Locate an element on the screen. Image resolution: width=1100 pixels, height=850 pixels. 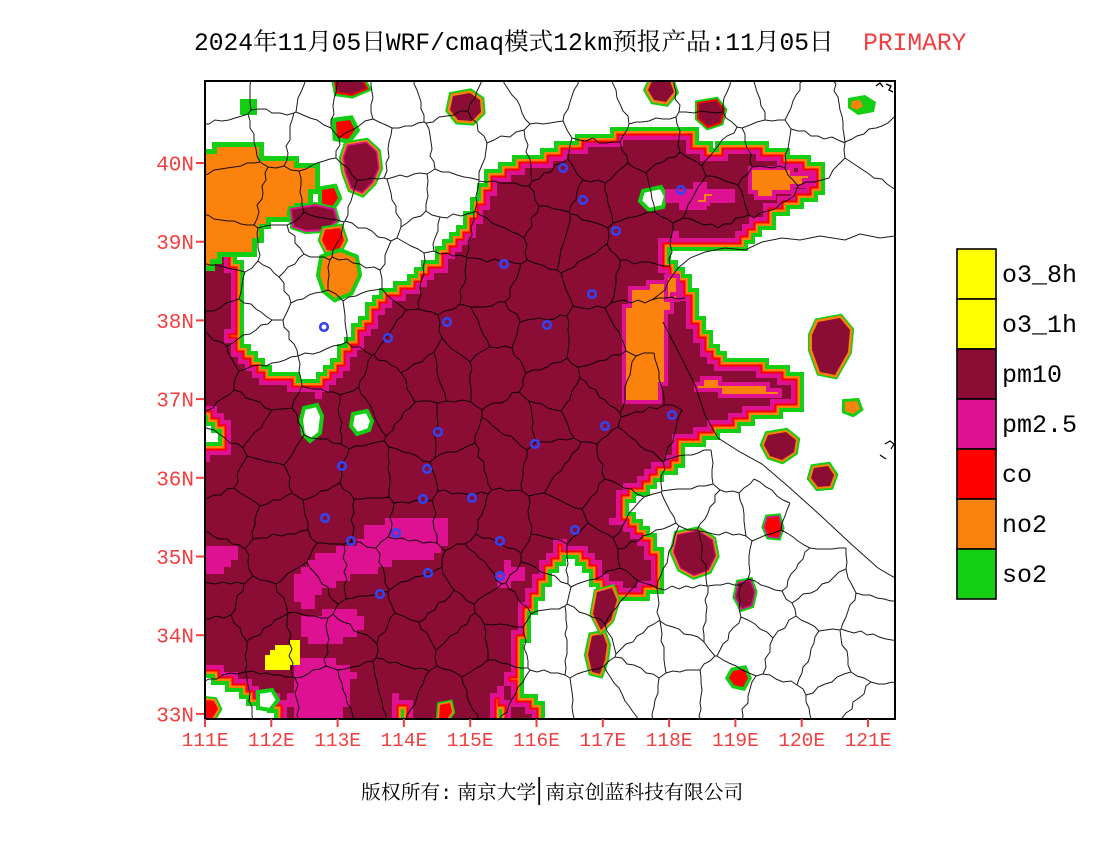
svg-text: 2024 is located at coordinates (223, 44).